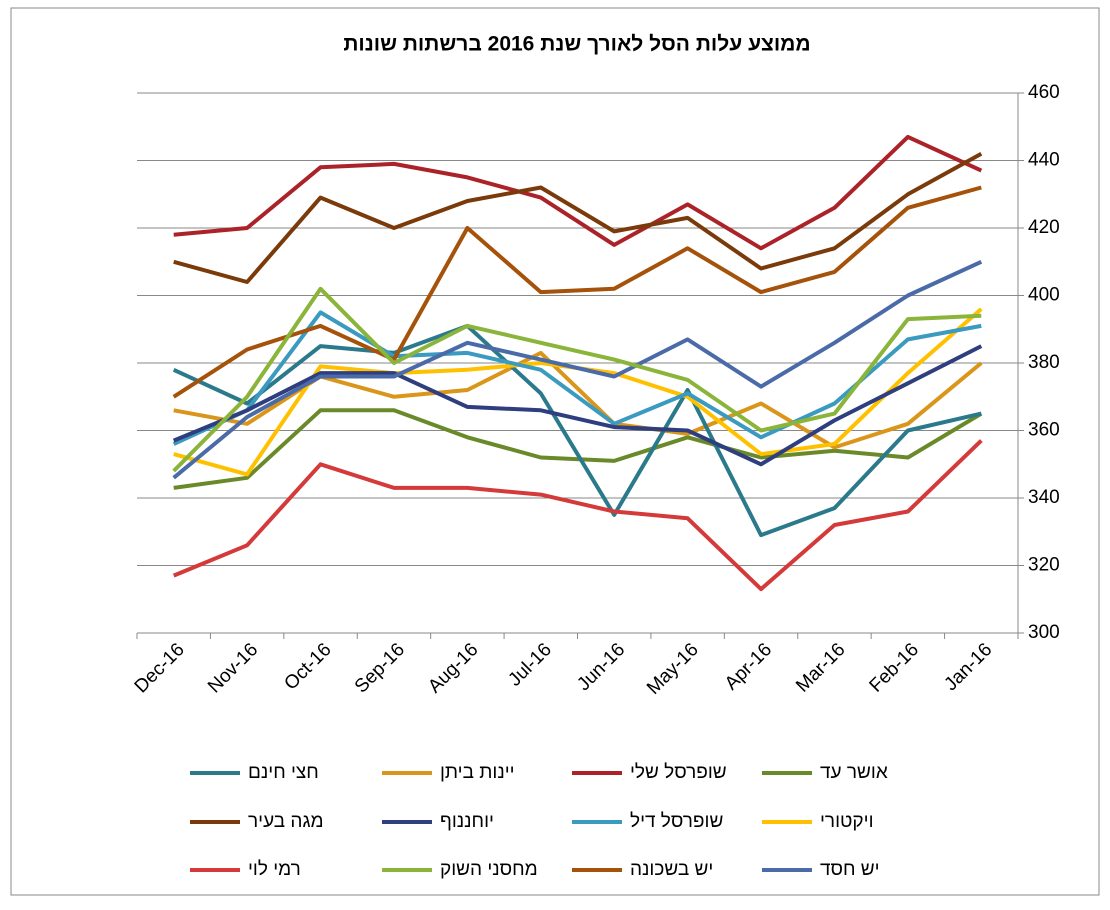 This screenshot has height=910, width=1110. What do you see at coordinates (477, 772) in the screenshot?
I see `legend-label: יינות ביתן` at bounding box center [477, 772].